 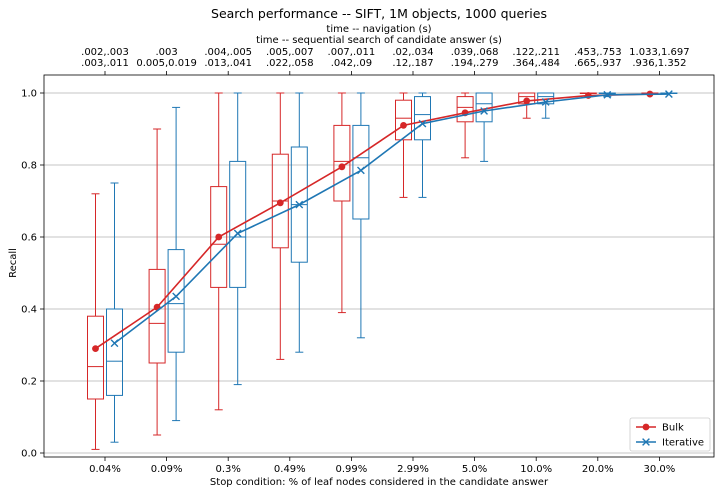 I want to click on top-tick-label-navigation: .005,.007, so click(x=290, y=52).